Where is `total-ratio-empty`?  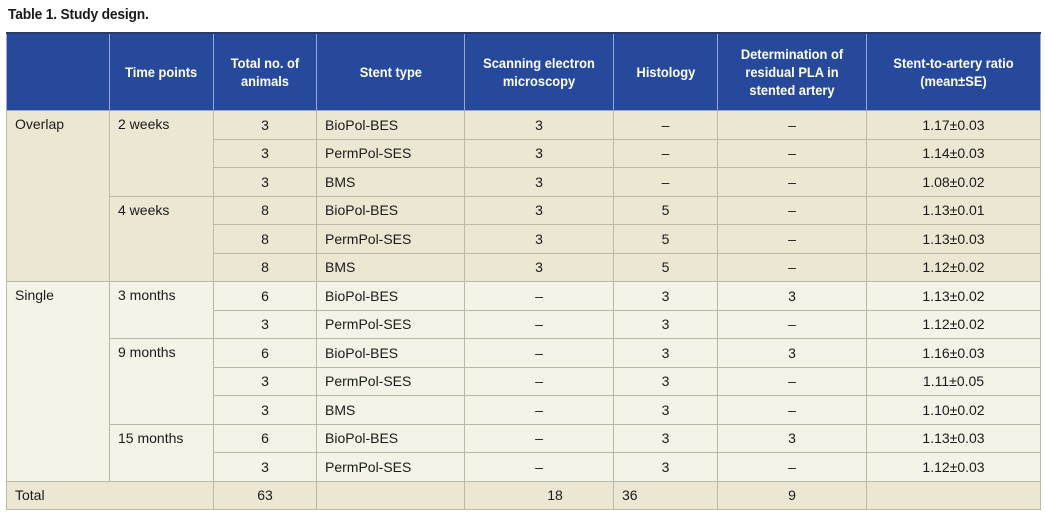 total-ratio-empty is located at coordinates (953, 495).